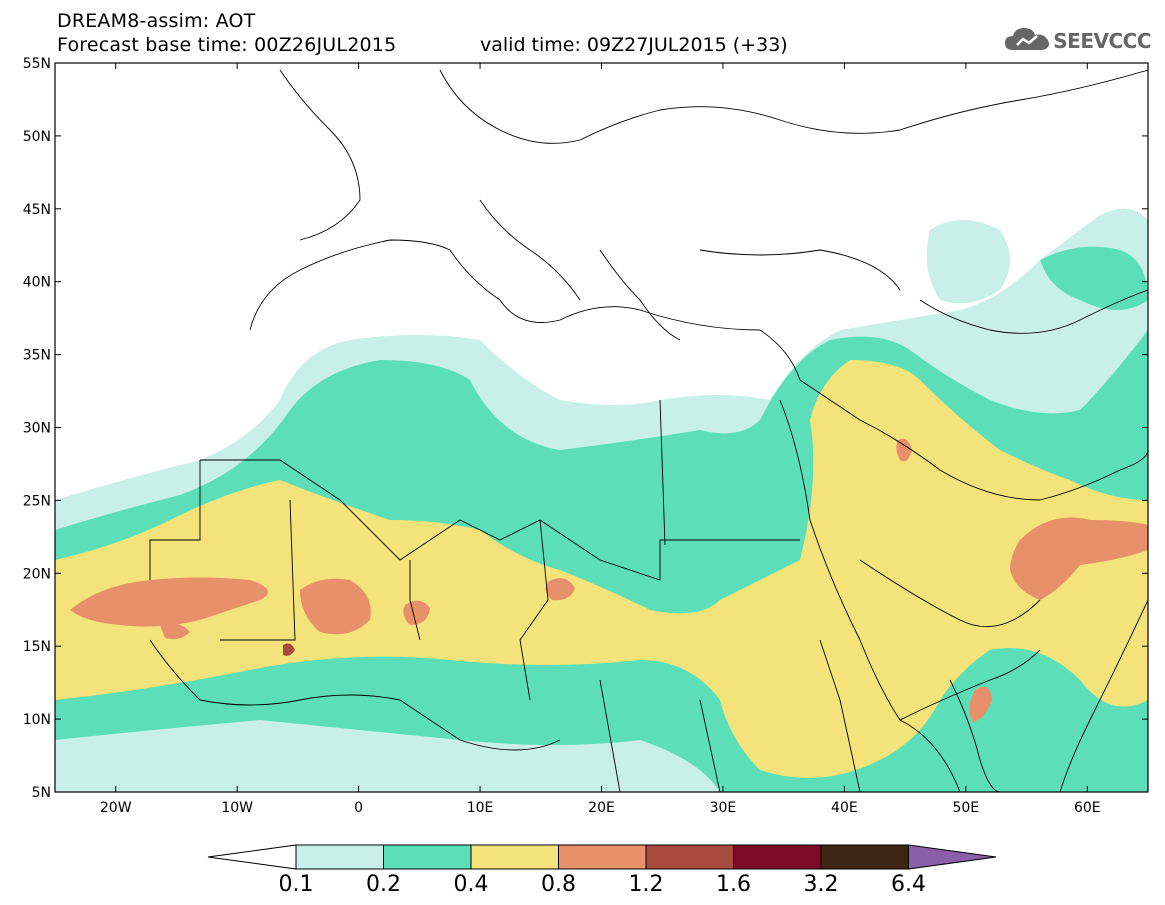 This screenshot has width=1165, height=905. Describe the element at coordinates (37, 283) in the screenshot. I see `lat-label: 40N` at that location.